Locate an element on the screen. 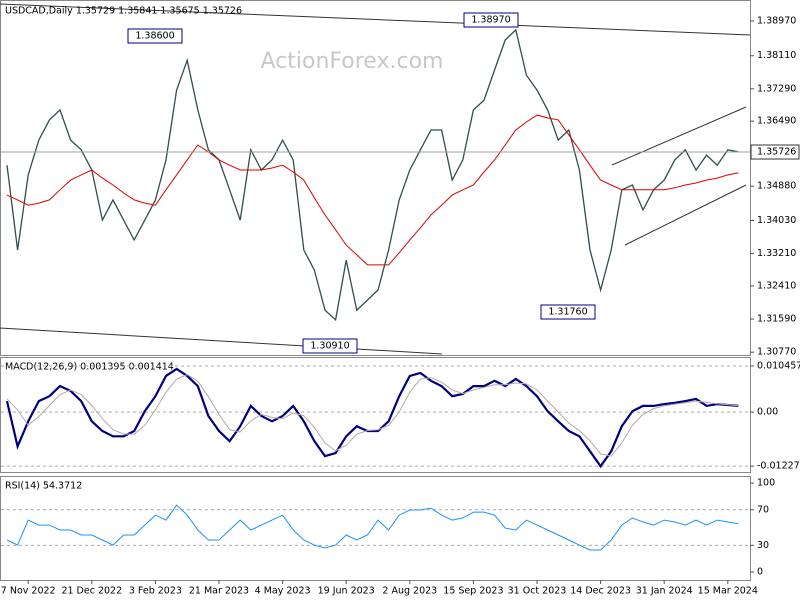  x-tick-label: 31 Jan 2024 is located at coordinates (664, 591).